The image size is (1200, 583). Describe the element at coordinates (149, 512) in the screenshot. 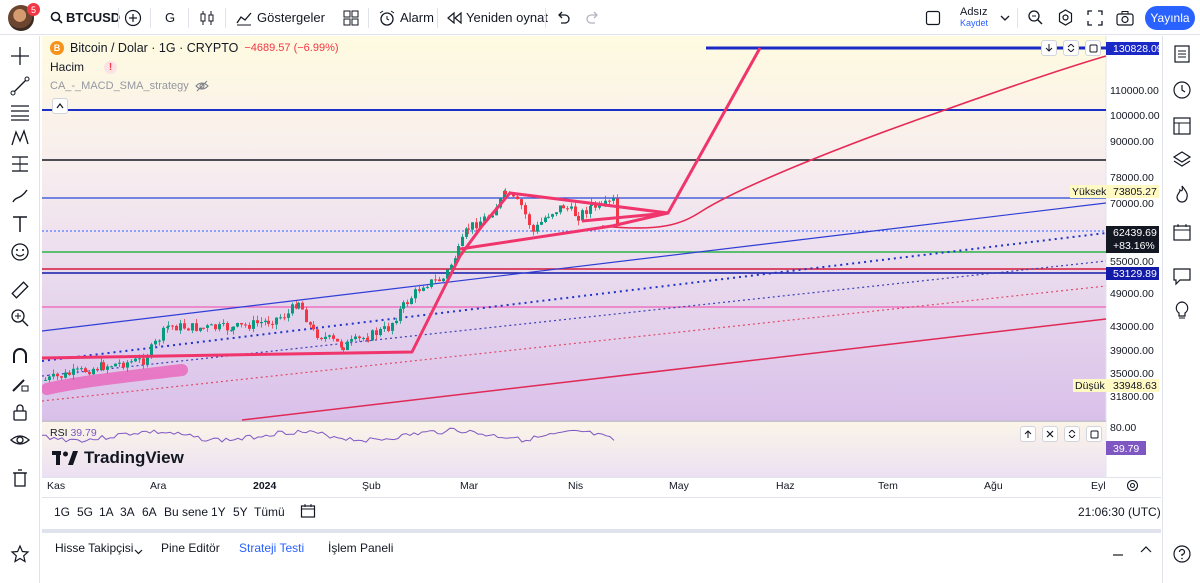

I see `range-button: 6A` at that location.